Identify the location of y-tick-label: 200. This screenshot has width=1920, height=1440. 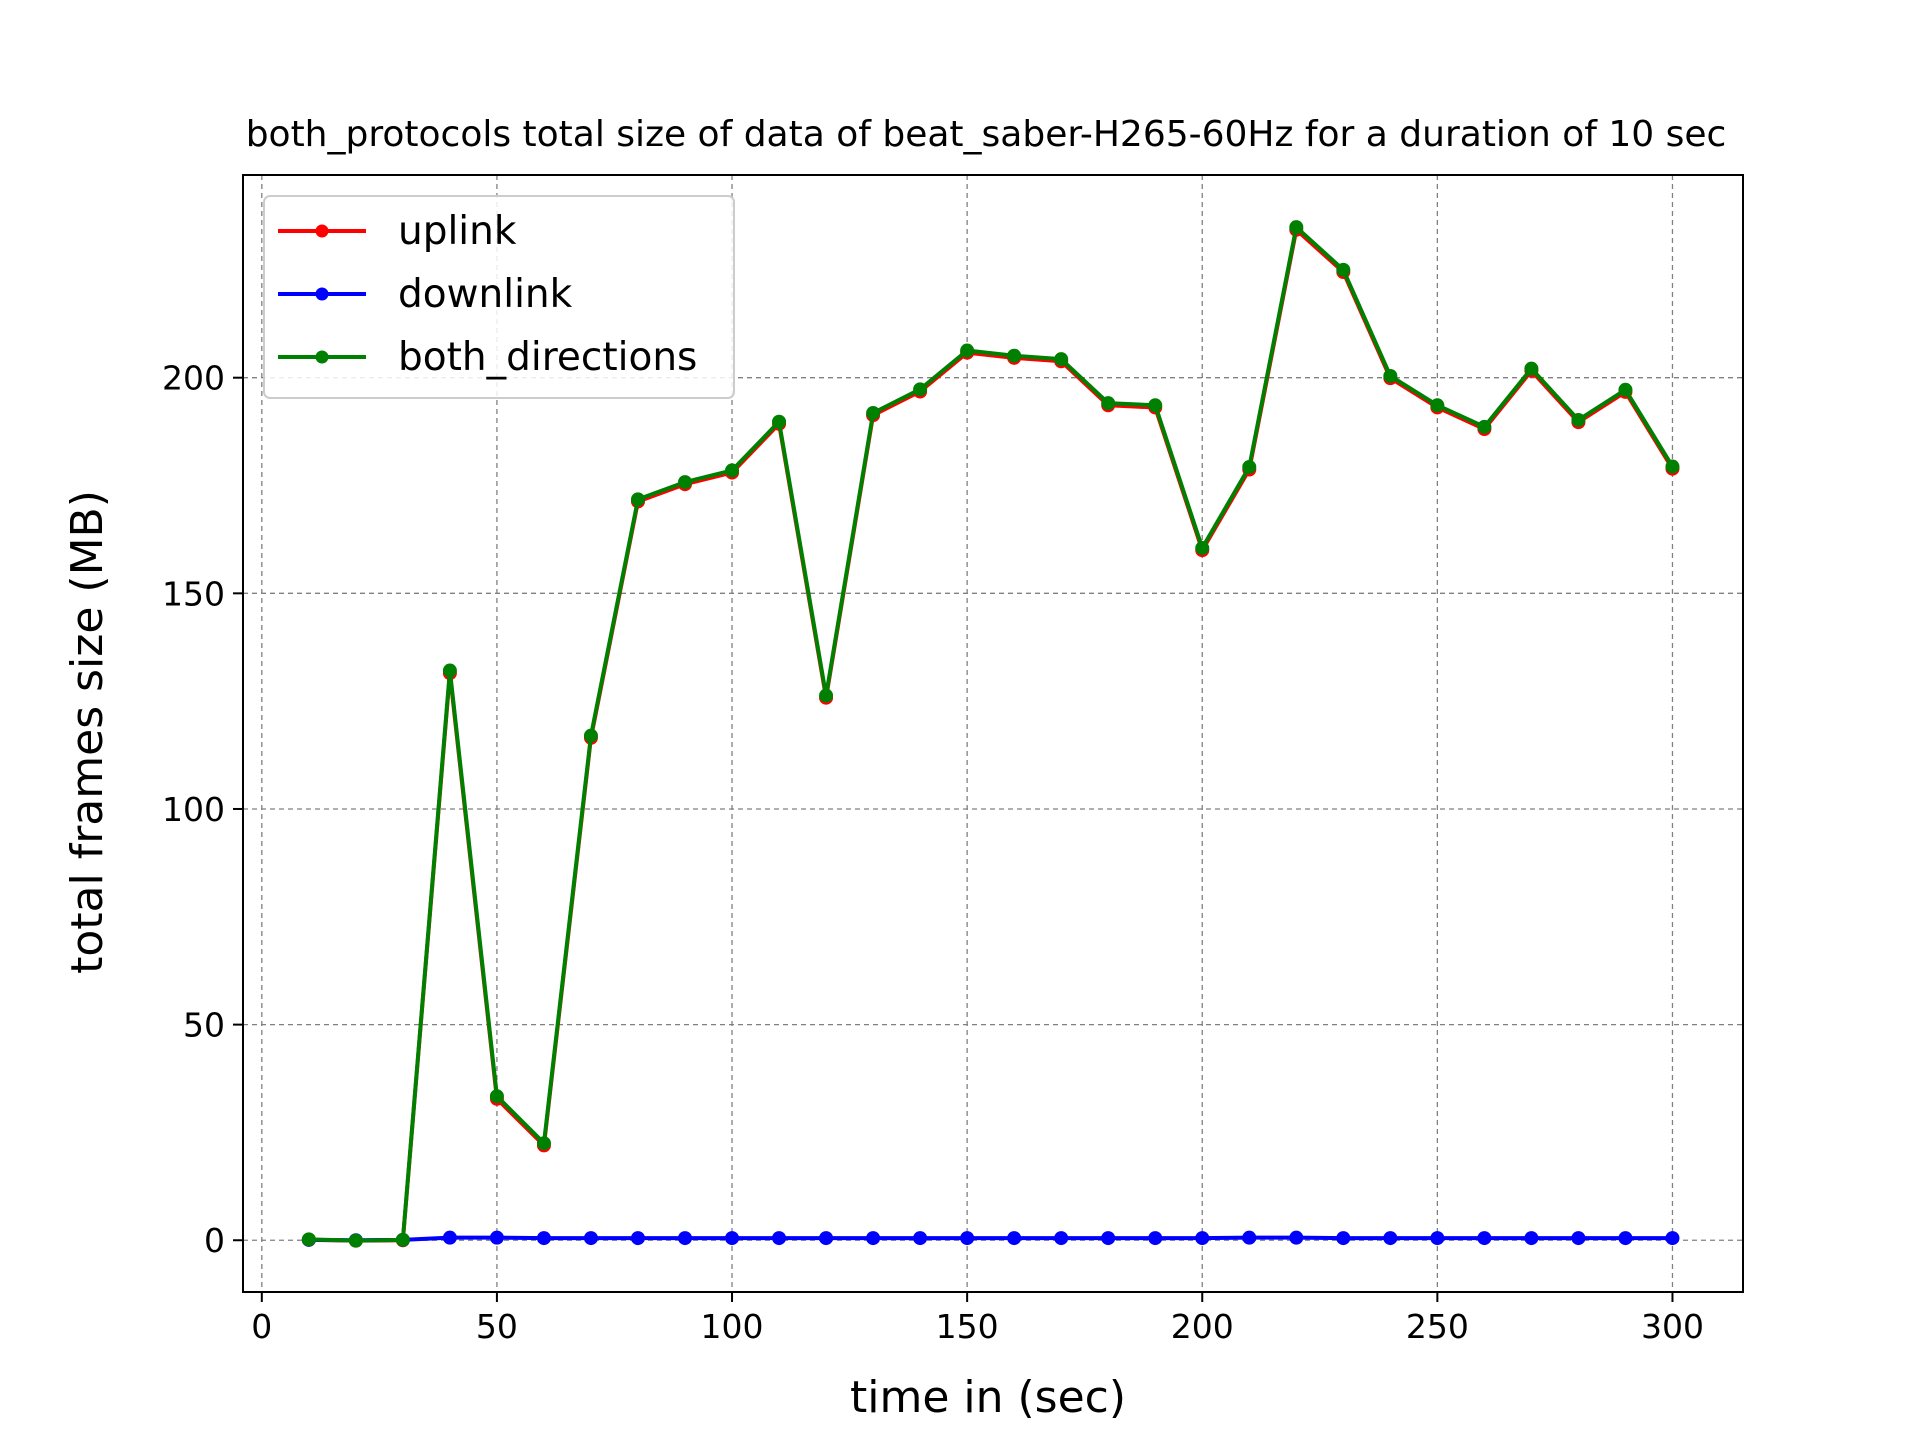
(193, 378).